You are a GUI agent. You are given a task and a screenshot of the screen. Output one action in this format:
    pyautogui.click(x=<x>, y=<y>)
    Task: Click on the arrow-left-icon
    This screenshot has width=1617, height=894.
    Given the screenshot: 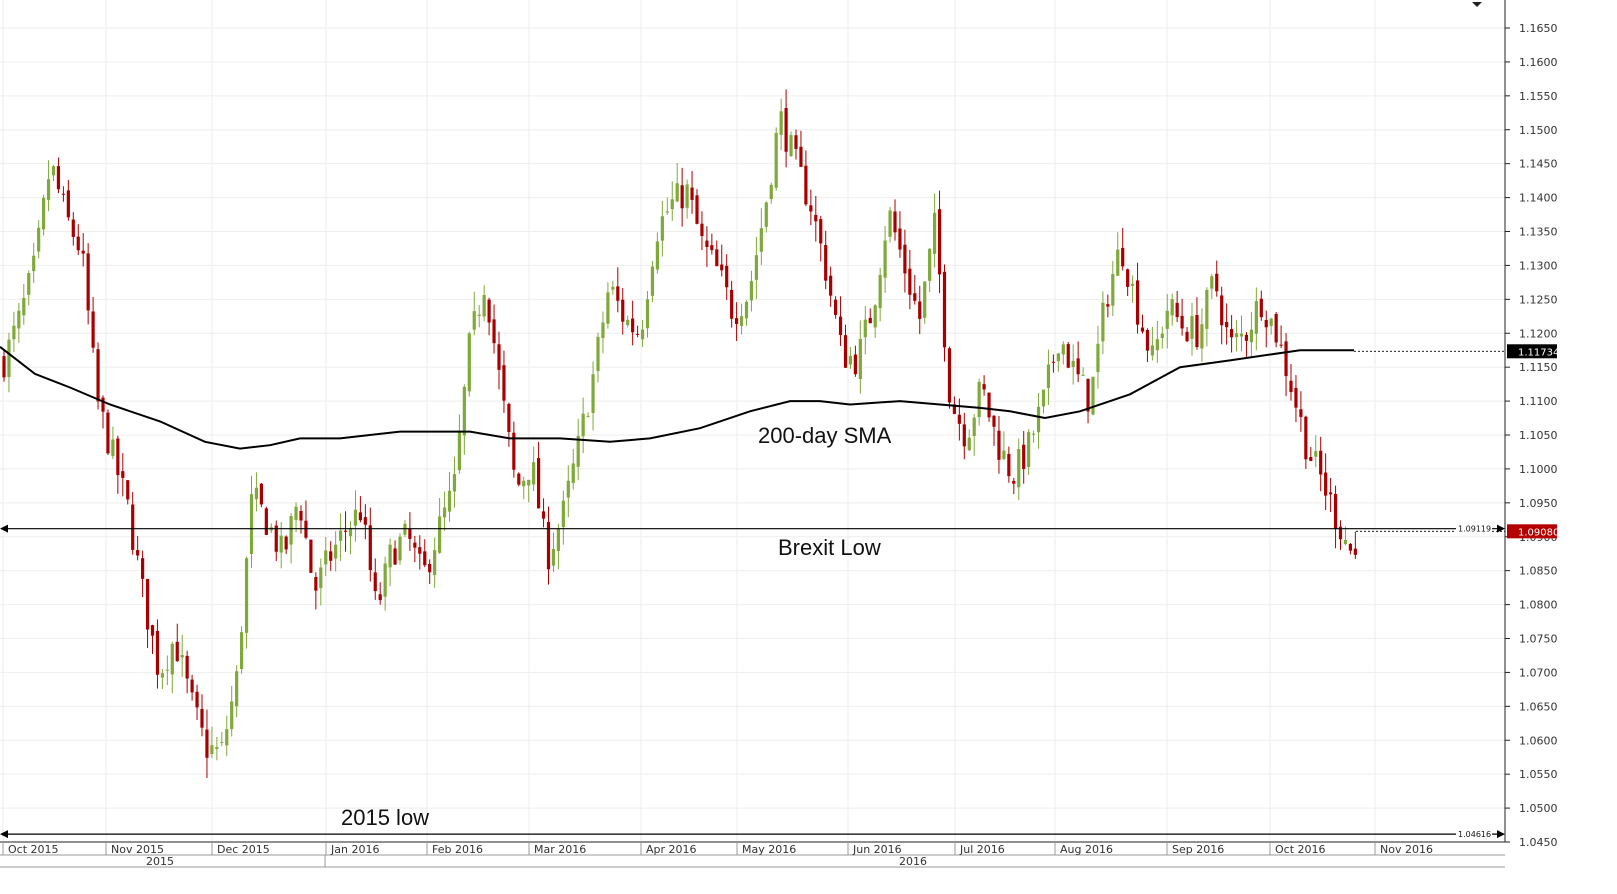 What is the action you would take?
    pyautogui.click(x=4, y=528)
    